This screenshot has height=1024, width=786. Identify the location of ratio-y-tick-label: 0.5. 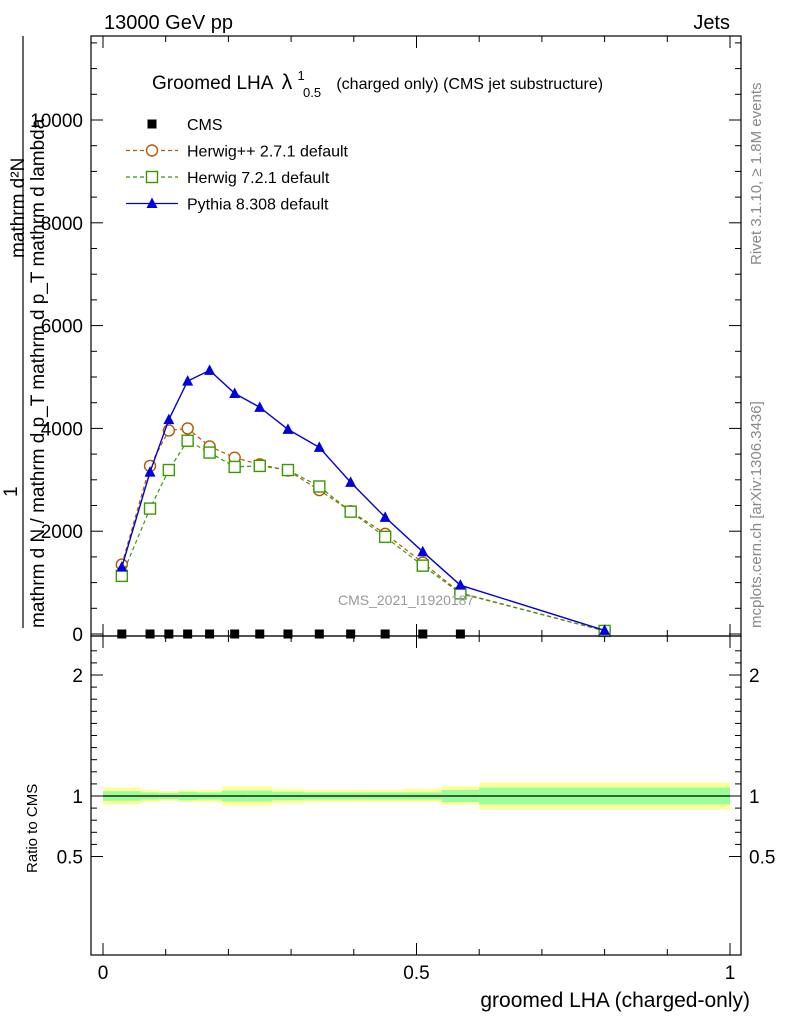
(70, 858).